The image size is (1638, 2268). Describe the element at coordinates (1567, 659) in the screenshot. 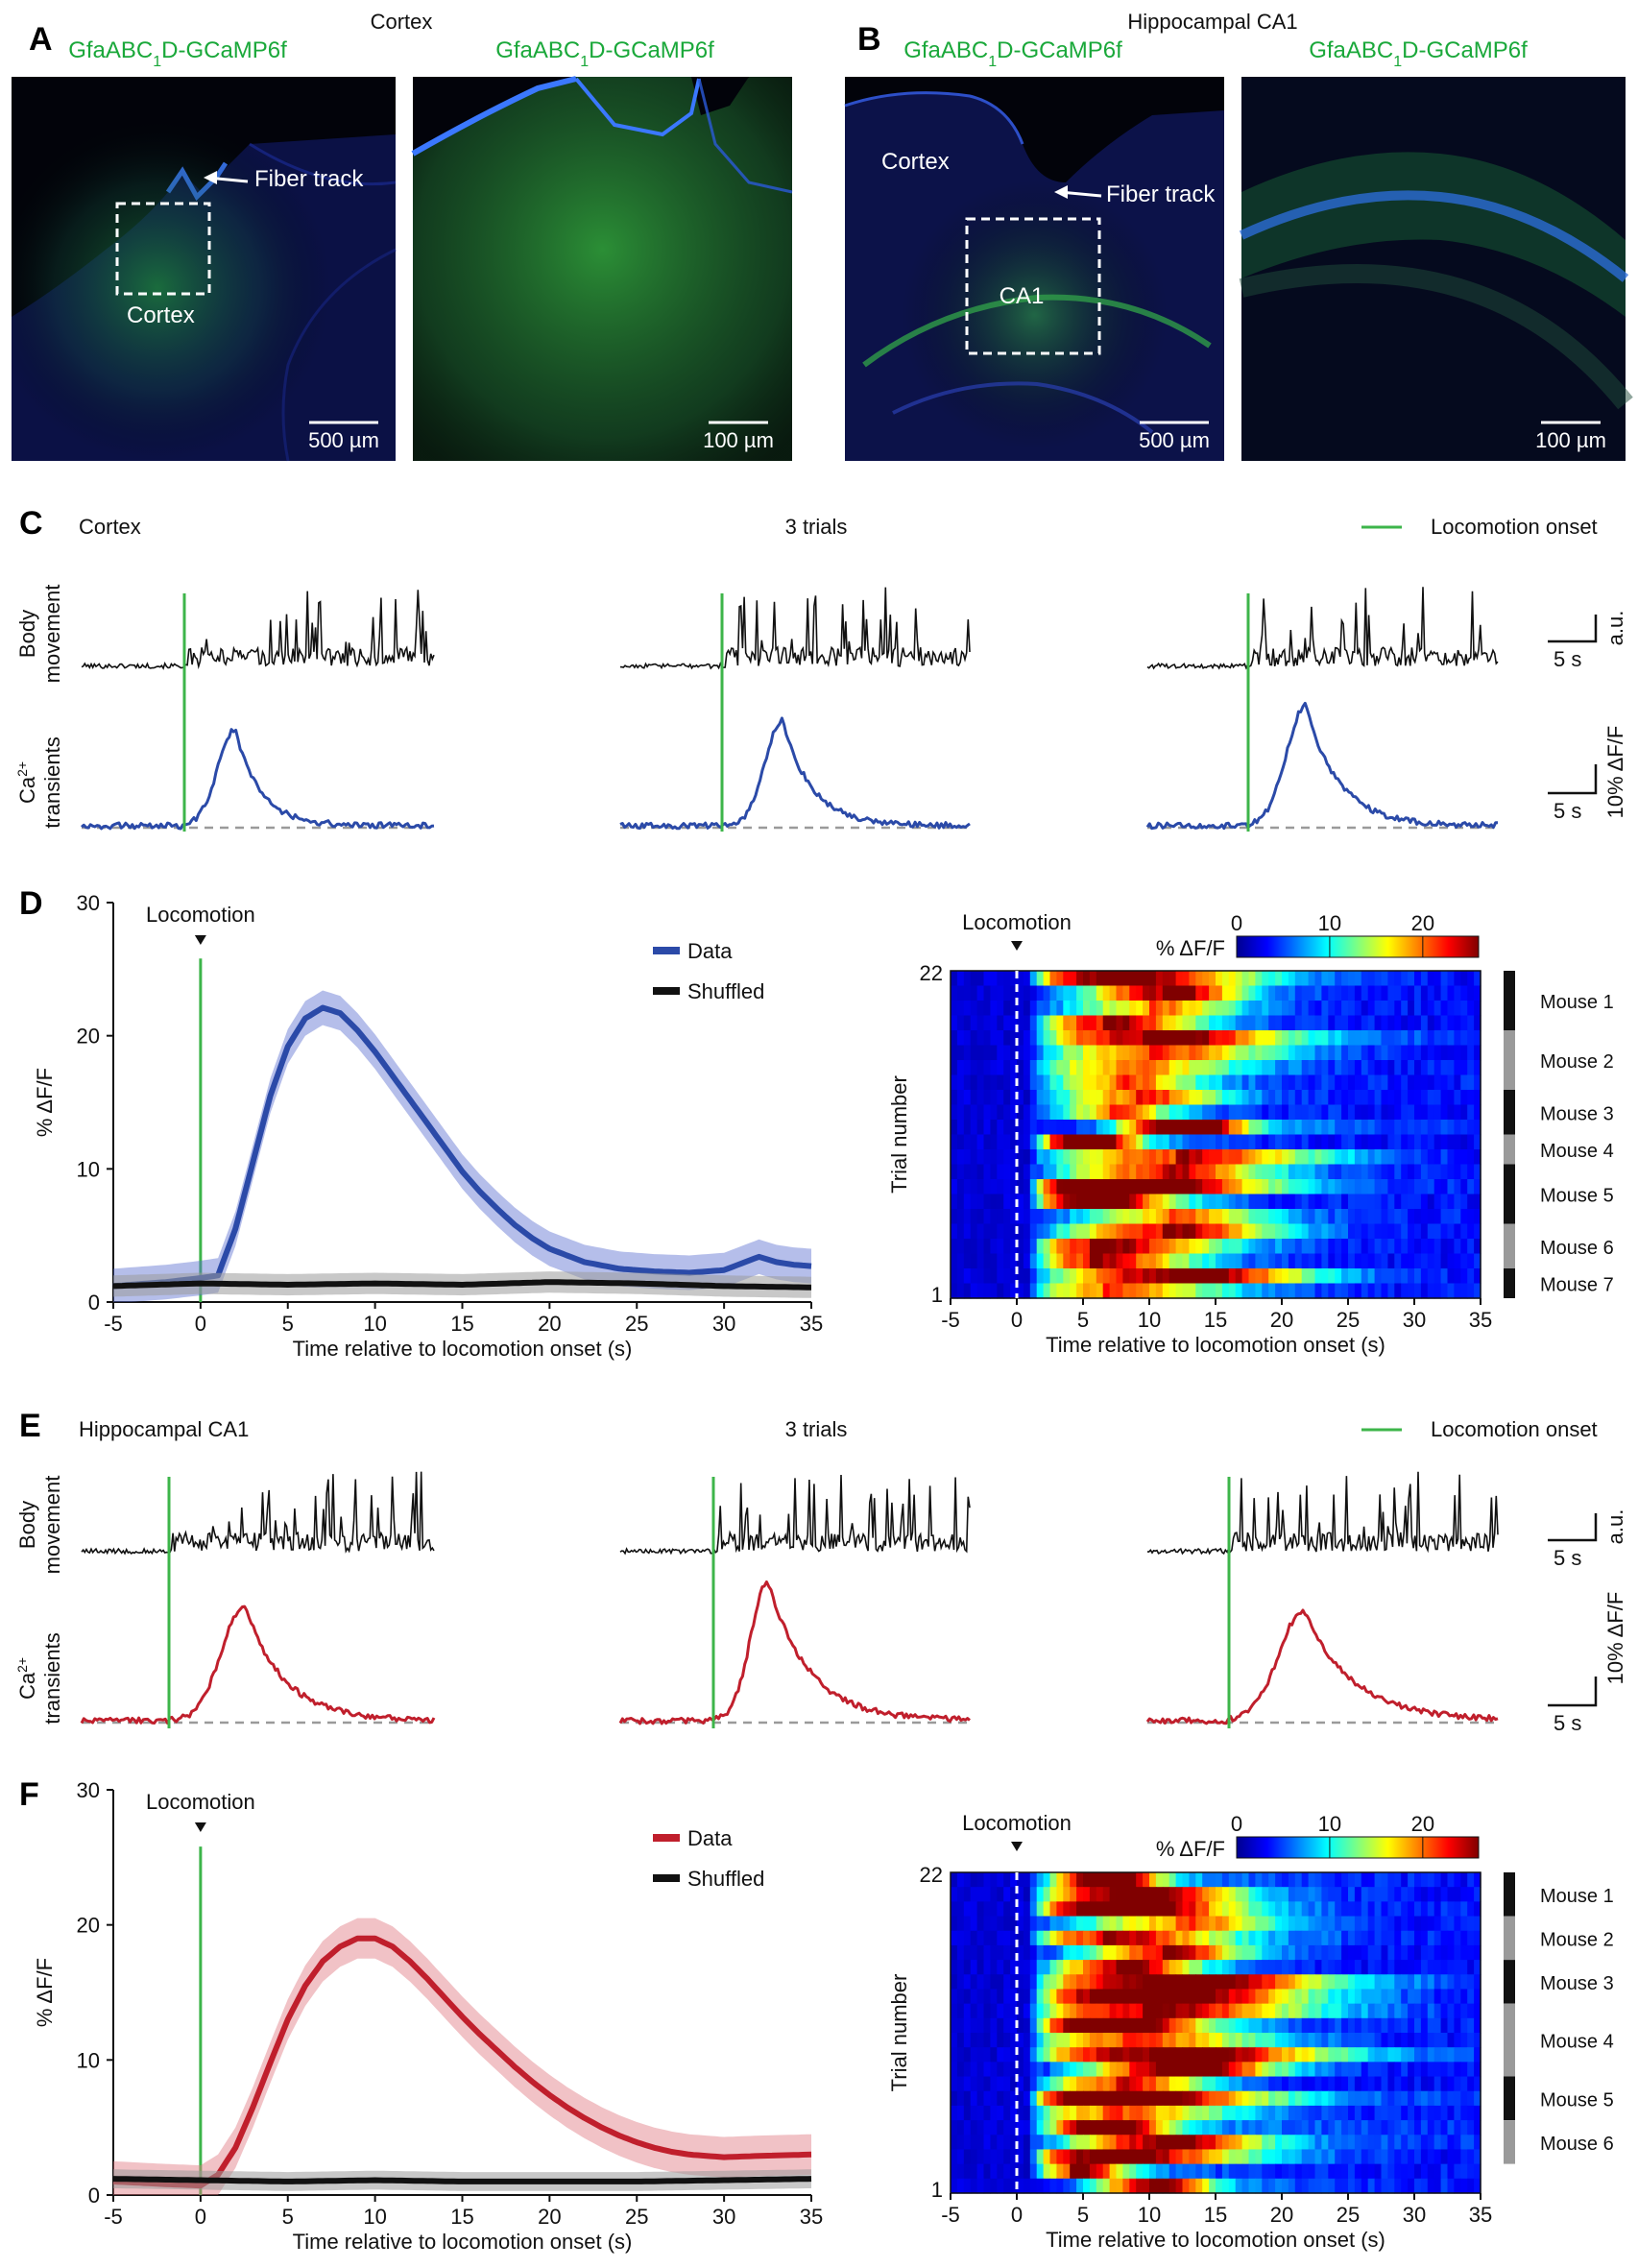

I see `scale-time-label: 5 s` at that location.